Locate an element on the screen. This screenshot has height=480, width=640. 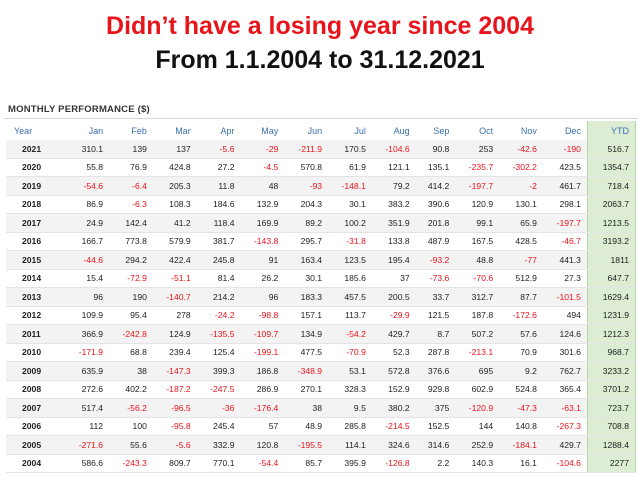
column-header: Sep is located at coordinates (441, 130).